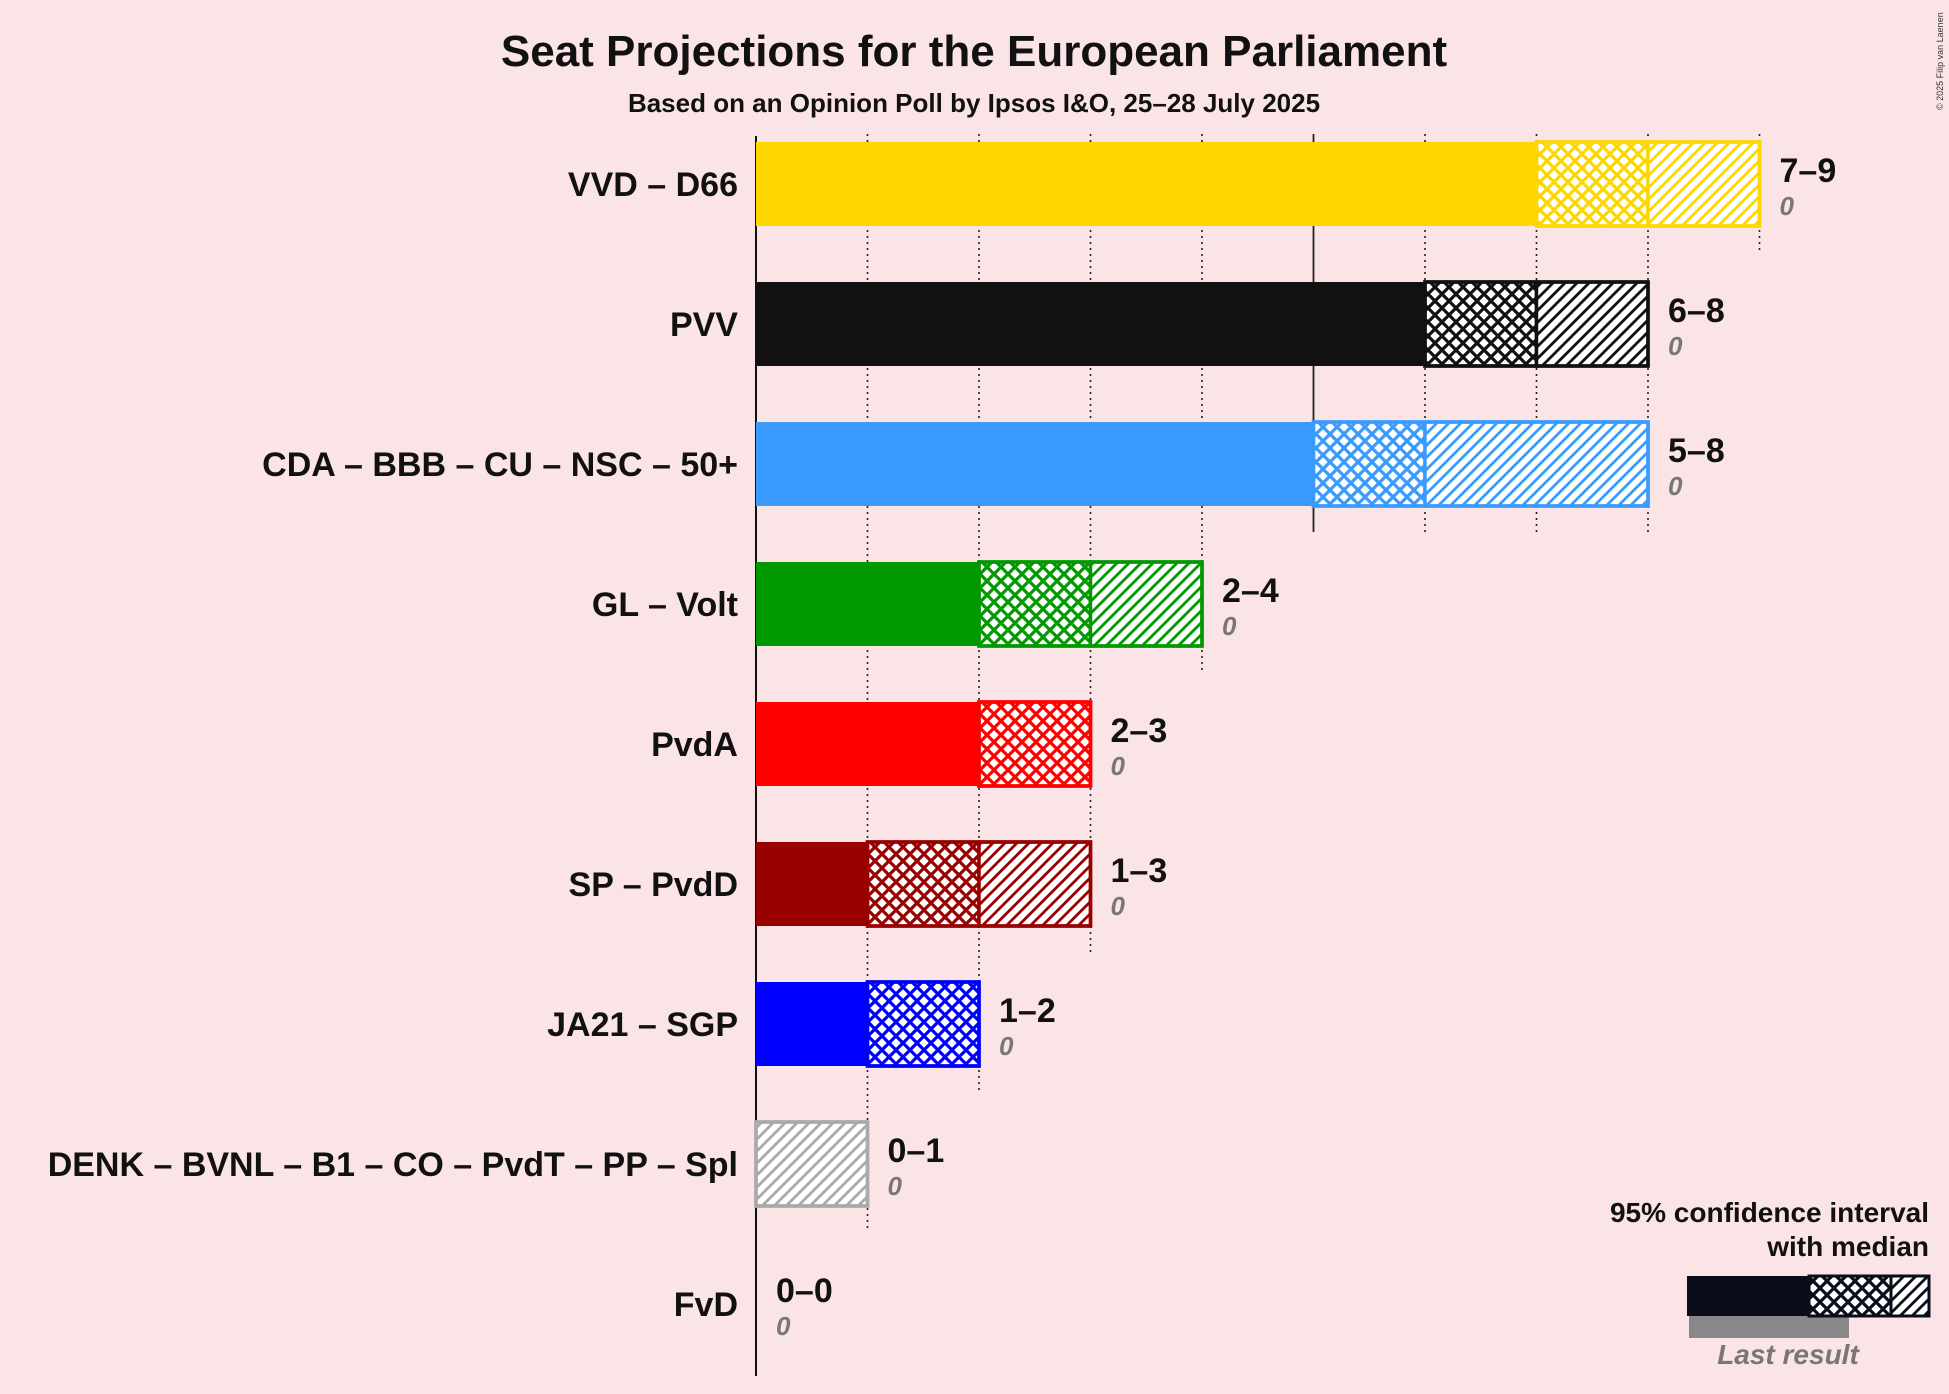 The image size is (1949, 1394). Describe the element at coordinates (1696, 311) in the screenshot. I see `range-label: 6–8` at that location.